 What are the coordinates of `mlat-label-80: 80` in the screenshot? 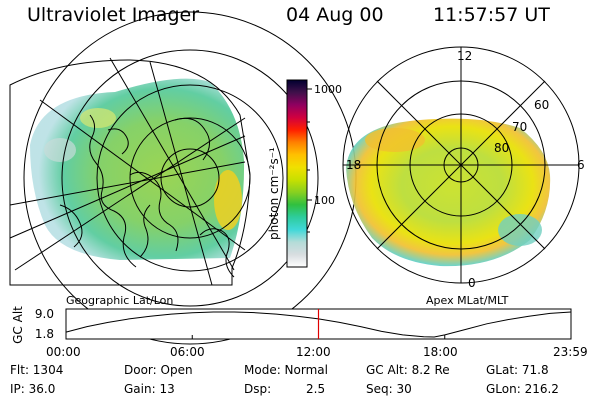 It's located at (501, 148).